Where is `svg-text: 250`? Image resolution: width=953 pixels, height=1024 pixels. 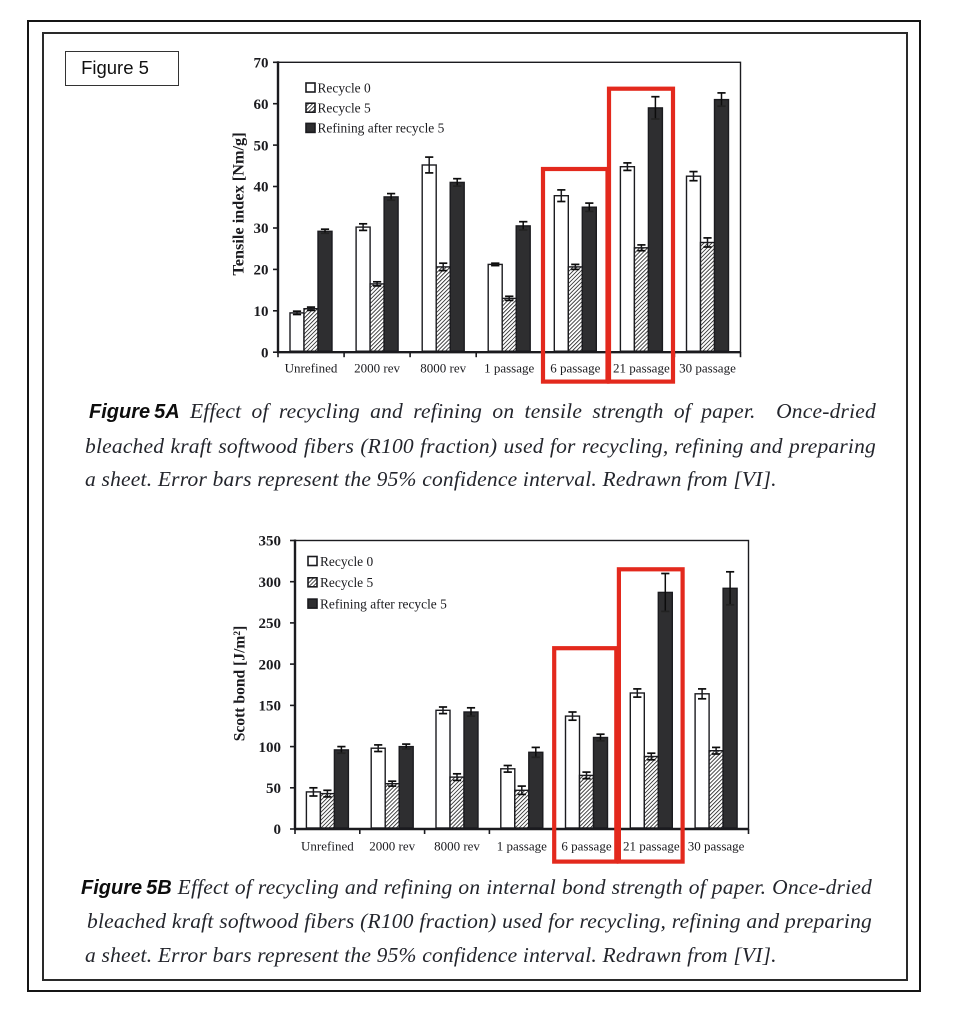 svg-text: 250 is located at coordinates (270, 624).